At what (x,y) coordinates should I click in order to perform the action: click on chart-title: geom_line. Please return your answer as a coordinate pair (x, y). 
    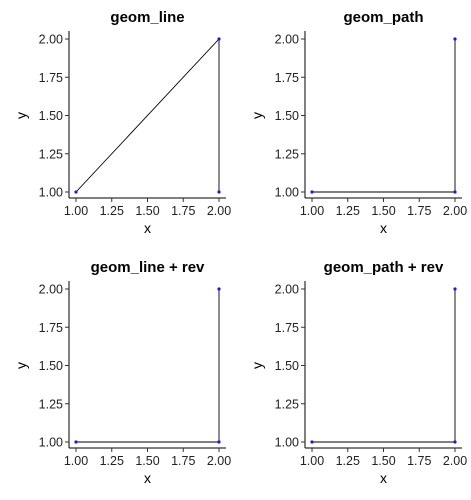
    Looking at the image, I should click on (147, 17).